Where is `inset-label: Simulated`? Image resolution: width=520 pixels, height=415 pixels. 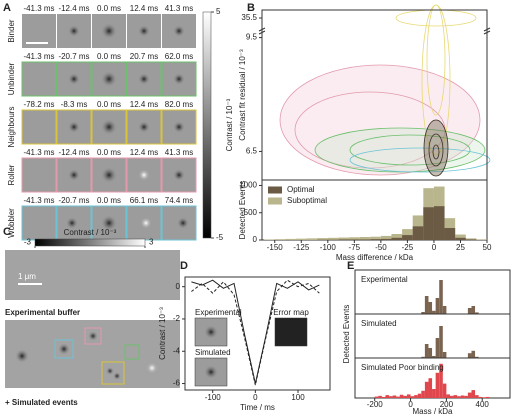
inset-label: Simulated is located at coordinates (213, 352).